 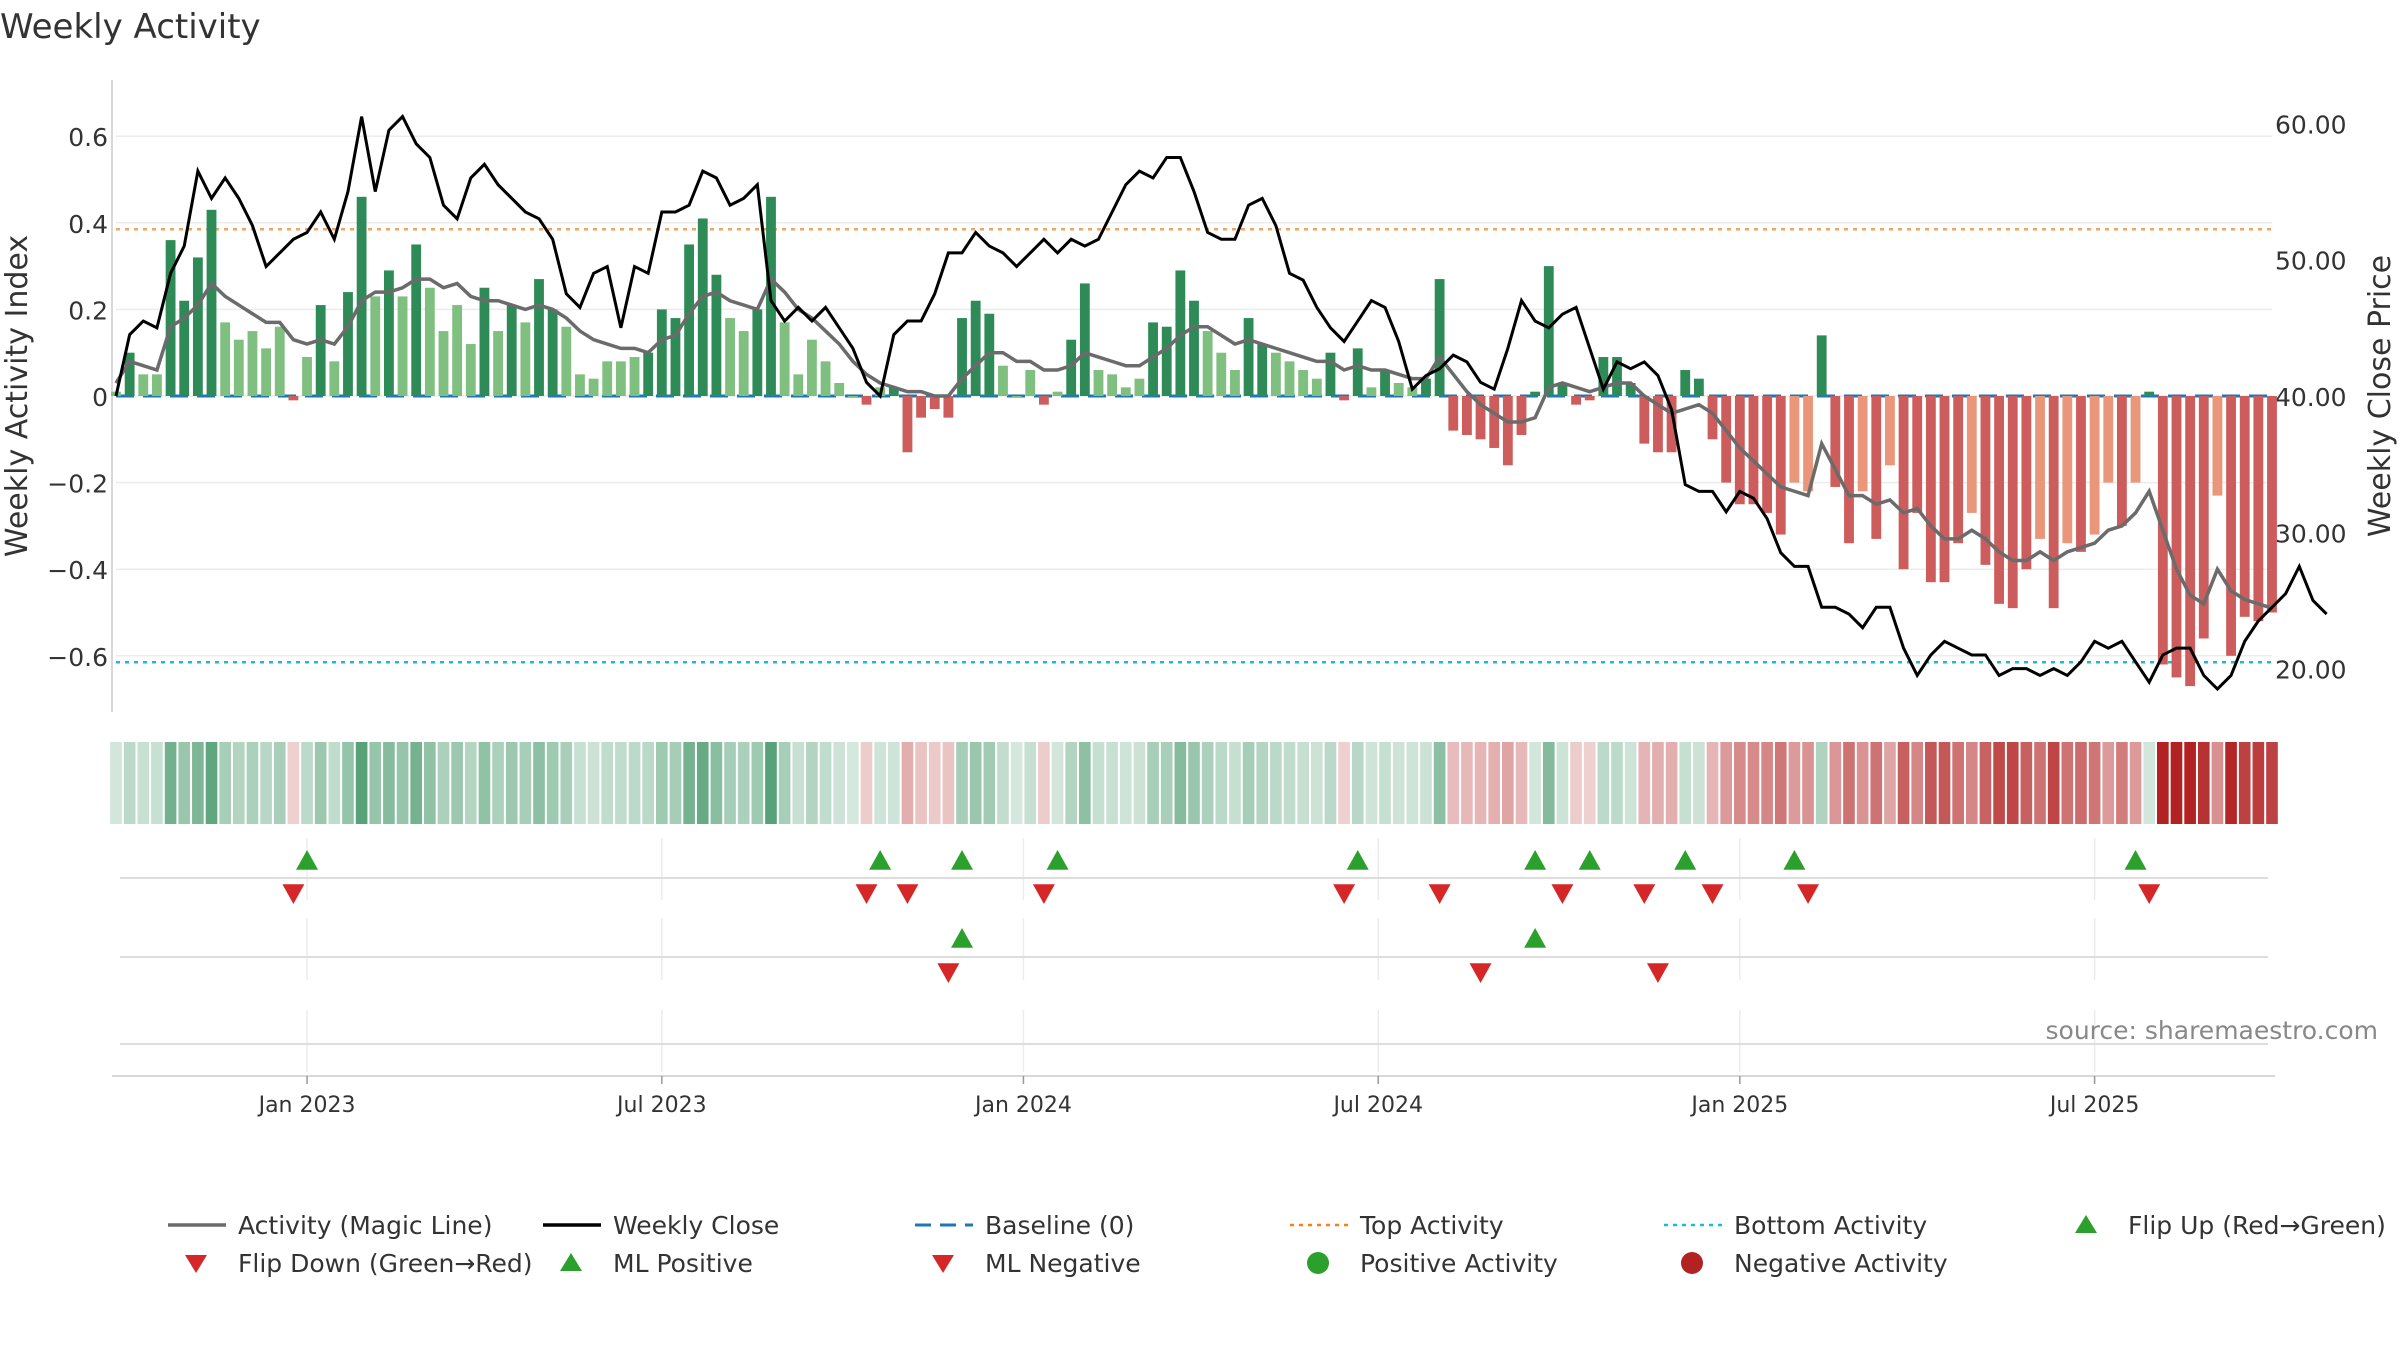 What do you see at coordinates (2311, 124) in the screenshot?
I see `y2-tick-label: 60.00` at bounding box center [2311, 124].